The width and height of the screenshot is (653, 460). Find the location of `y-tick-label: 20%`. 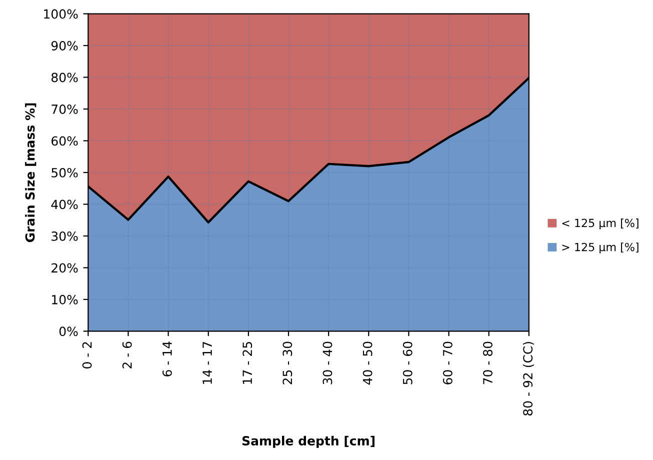

y-tick-label: 20% is located at coordinates (65, 268).